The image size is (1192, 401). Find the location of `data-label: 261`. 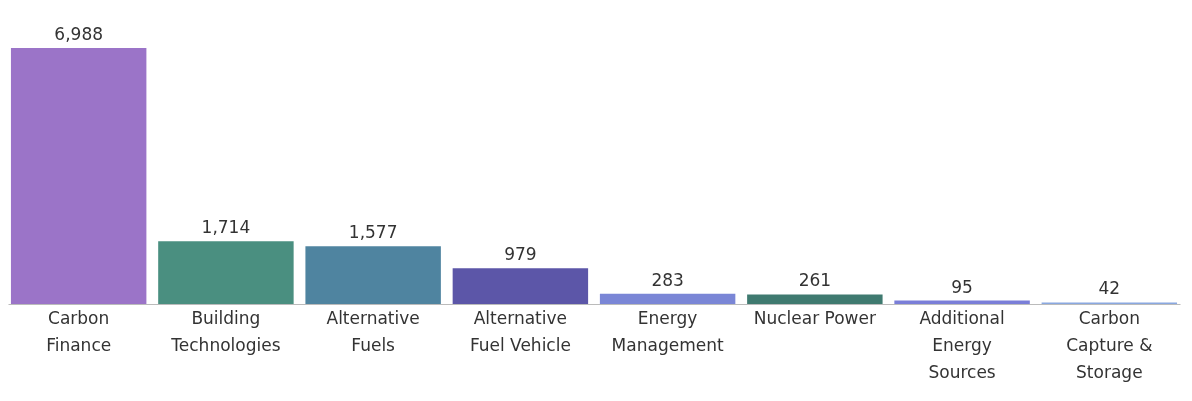

data-label: 261 is located at coordinates (815, 280).